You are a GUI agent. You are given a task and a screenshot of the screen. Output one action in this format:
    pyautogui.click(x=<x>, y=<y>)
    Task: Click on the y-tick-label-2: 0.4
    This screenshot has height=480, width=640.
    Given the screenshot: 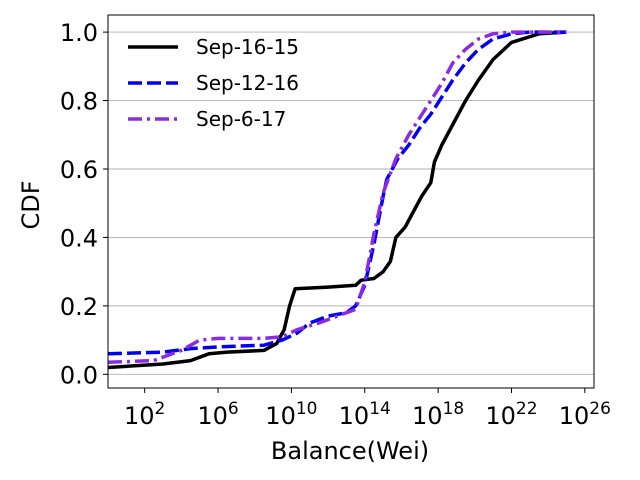 What is the action you would take?
    pyautogui.click(x=79, y=238)
    